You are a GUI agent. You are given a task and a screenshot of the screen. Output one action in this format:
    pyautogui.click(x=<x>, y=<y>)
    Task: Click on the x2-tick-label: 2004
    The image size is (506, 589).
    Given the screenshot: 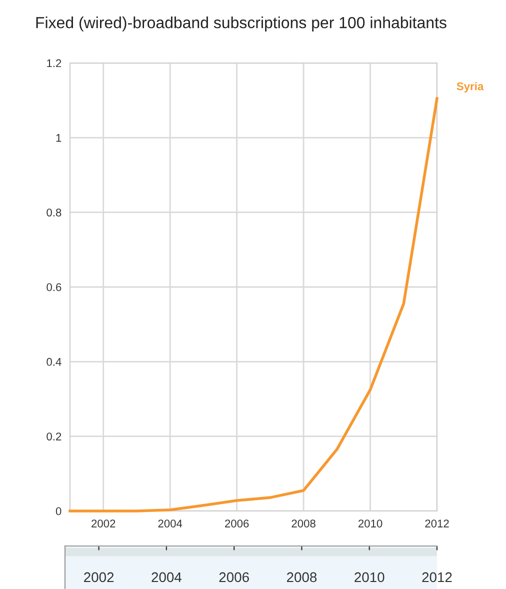 What is the action you would take?
    pyautogui.click(x=167, y=577)
    